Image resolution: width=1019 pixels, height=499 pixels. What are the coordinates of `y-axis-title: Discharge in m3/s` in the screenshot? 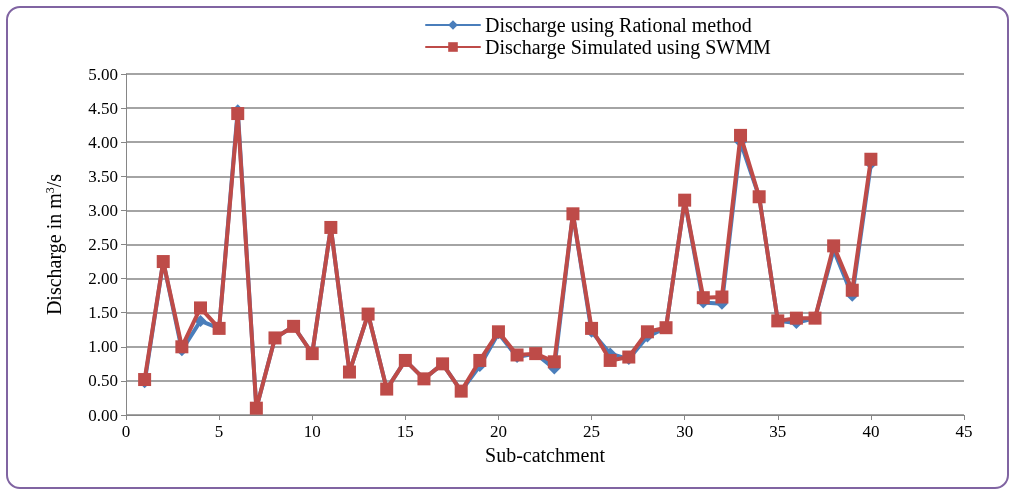 It's located at (54, 244).